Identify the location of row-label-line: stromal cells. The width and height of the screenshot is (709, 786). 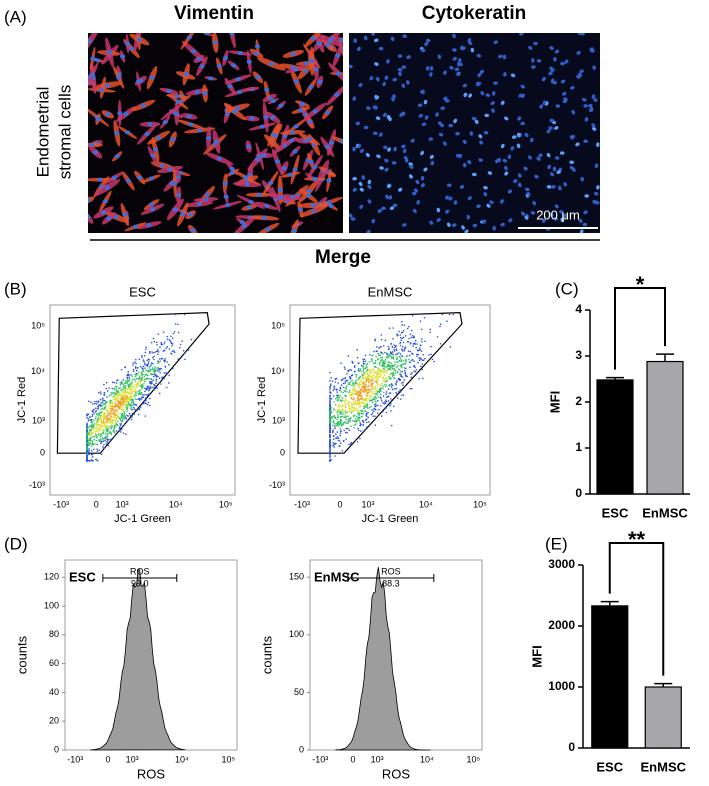
(64, 132).